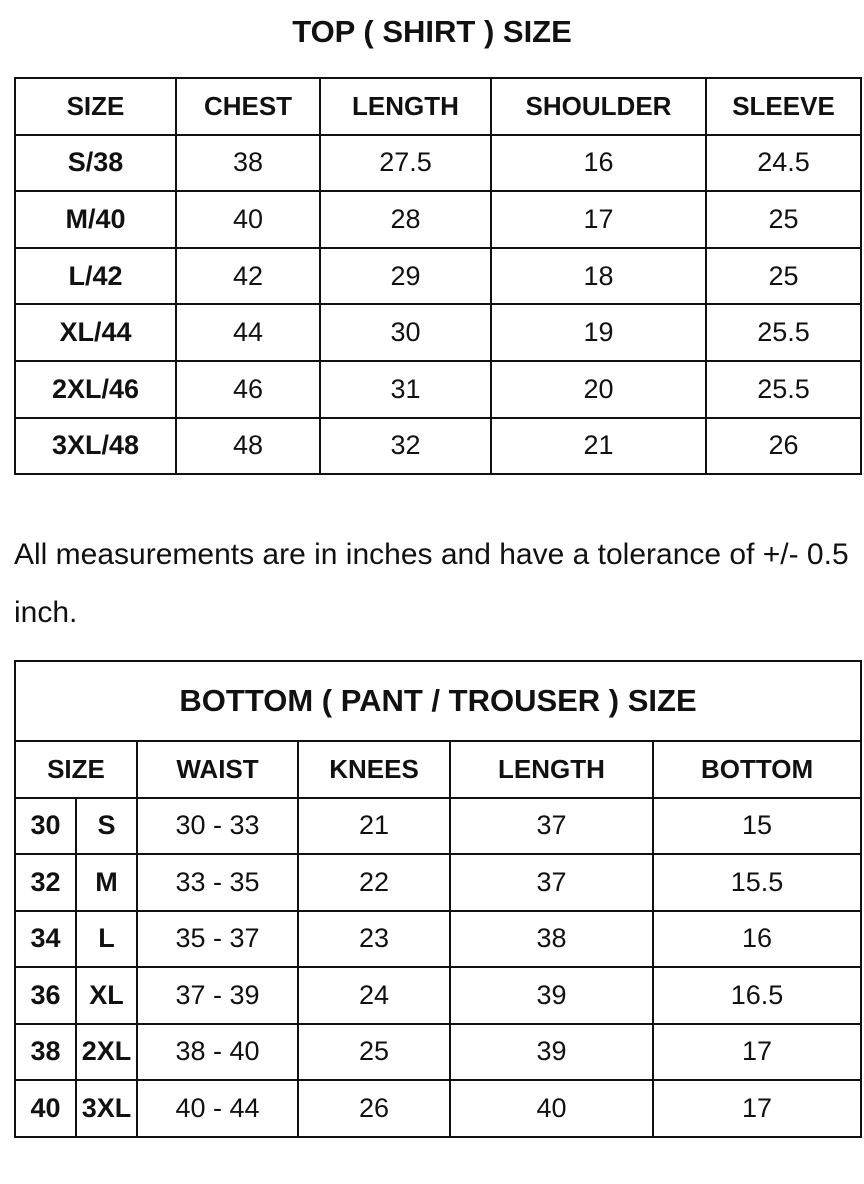 This screenshot has width=864, height=1184. I want to click on size-cell: 3XL, so click(106, 1108).